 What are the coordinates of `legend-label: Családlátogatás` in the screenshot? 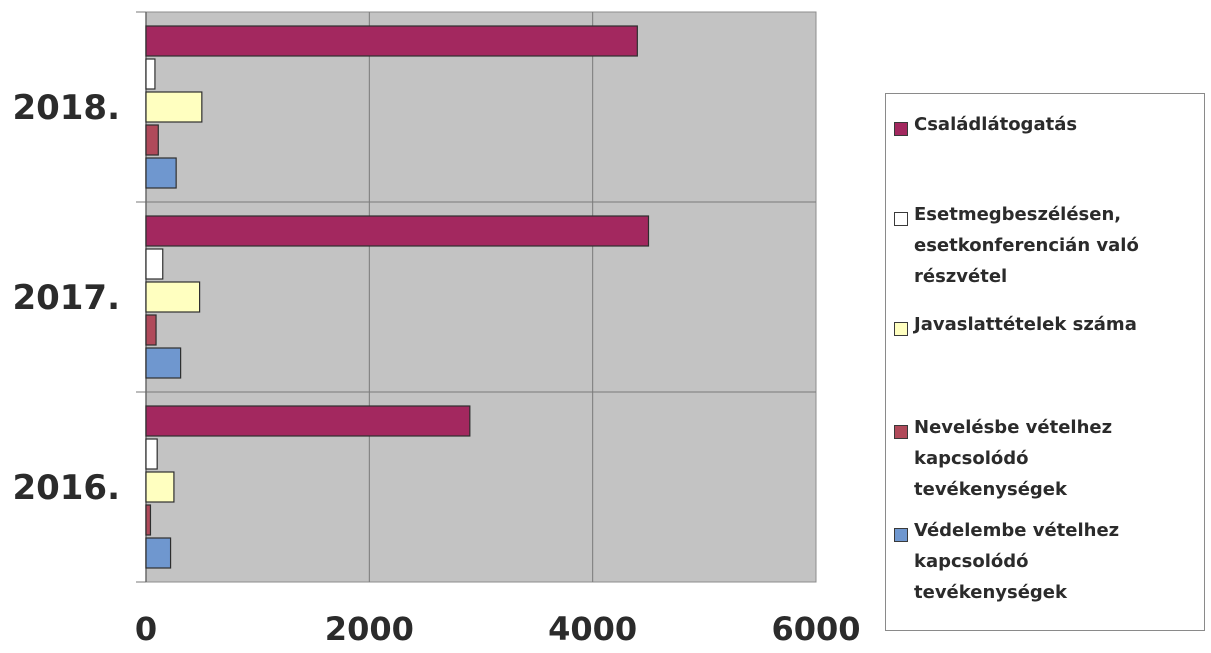 It's located at (995, 124).